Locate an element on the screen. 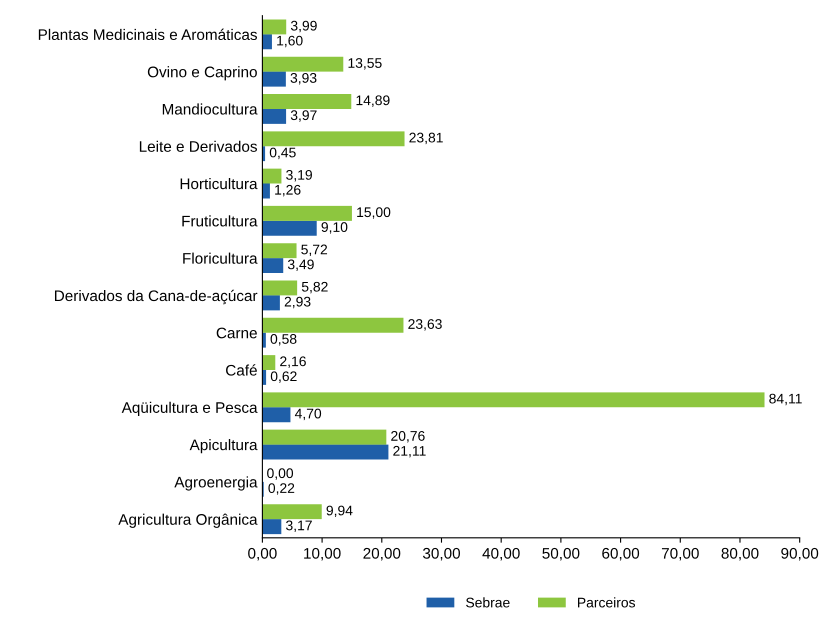 The width and height of the screenshot is (833, 629). y-tick-label: Carne is located at coordinates (236, 333).